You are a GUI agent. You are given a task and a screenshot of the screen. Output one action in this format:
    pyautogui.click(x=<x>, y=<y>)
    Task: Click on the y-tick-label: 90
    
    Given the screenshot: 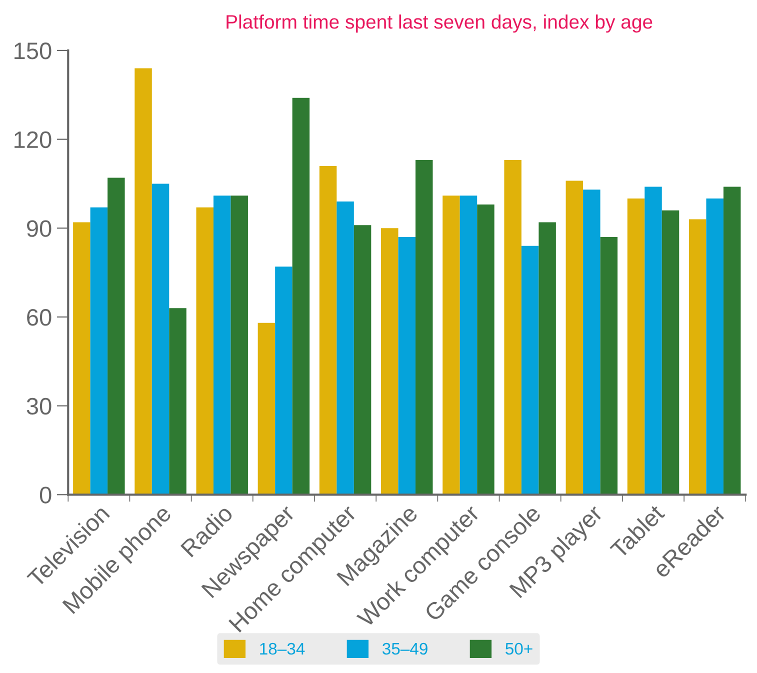 What is the action you would take?
    pyautogui.click(x=39, y=228)
    